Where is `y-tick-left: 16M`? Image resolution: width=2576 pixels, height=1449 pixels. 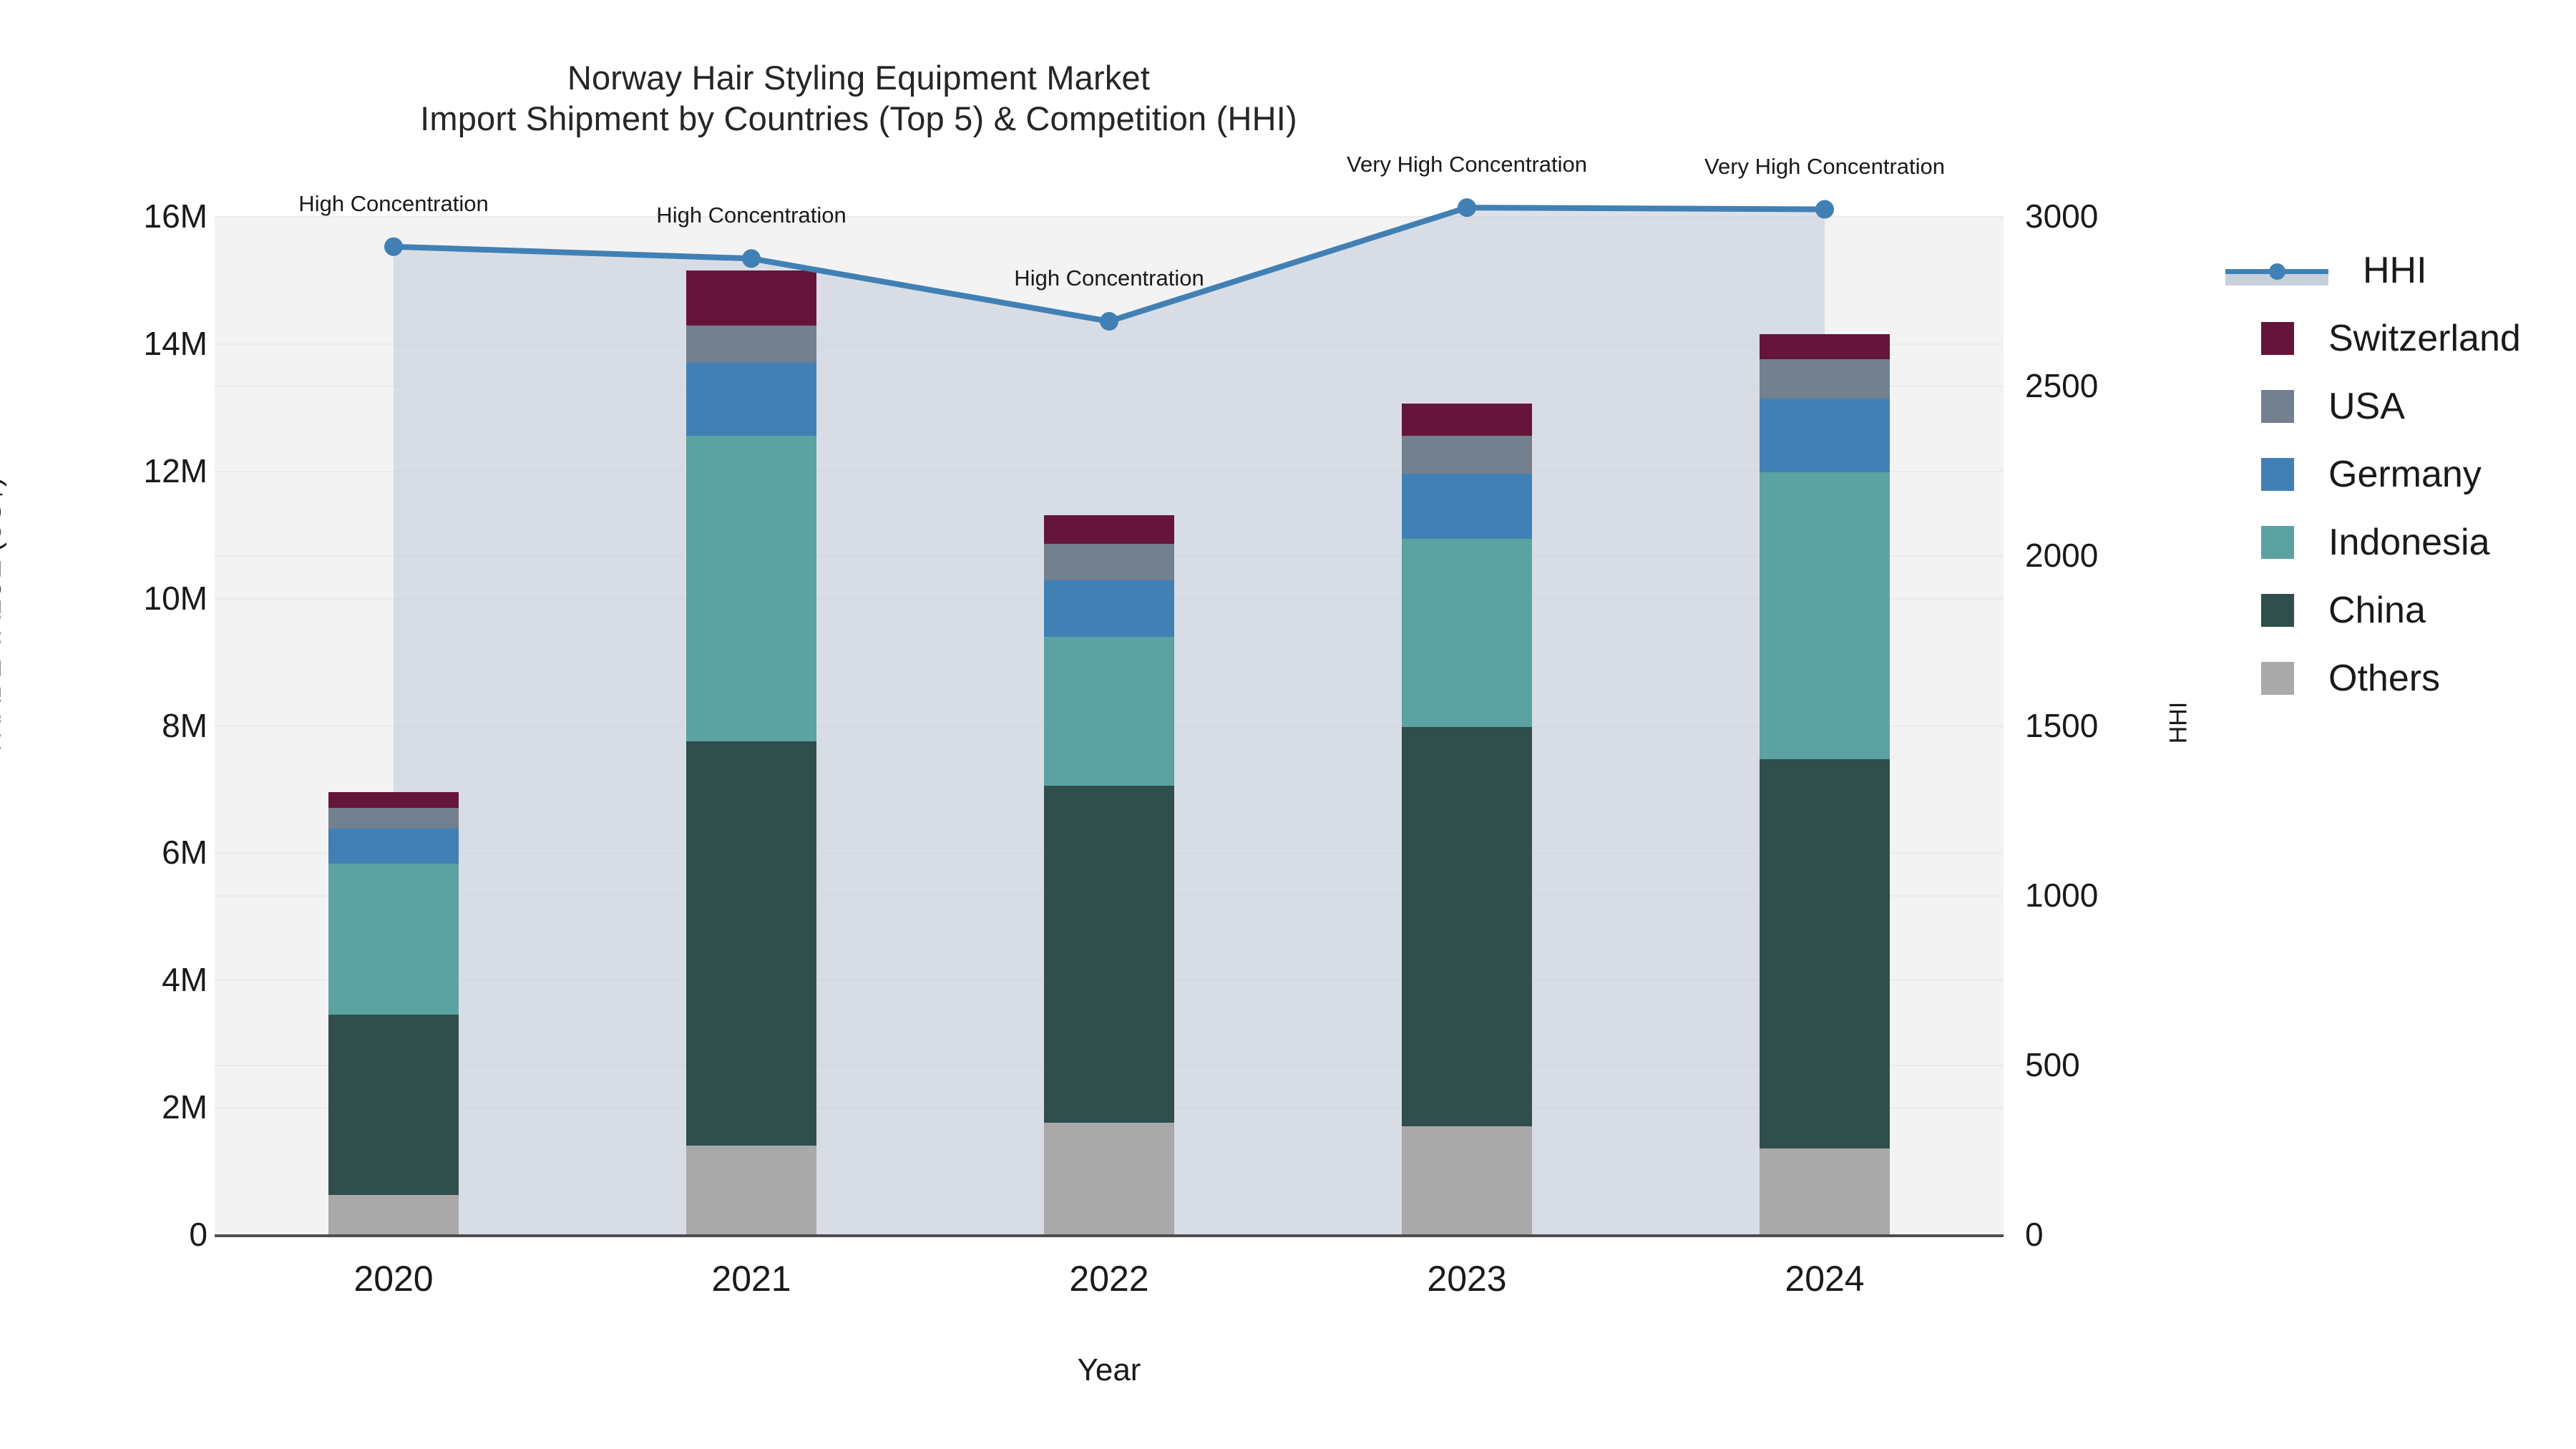
y-tick-left: 16M is located at coordinates (175, 216).